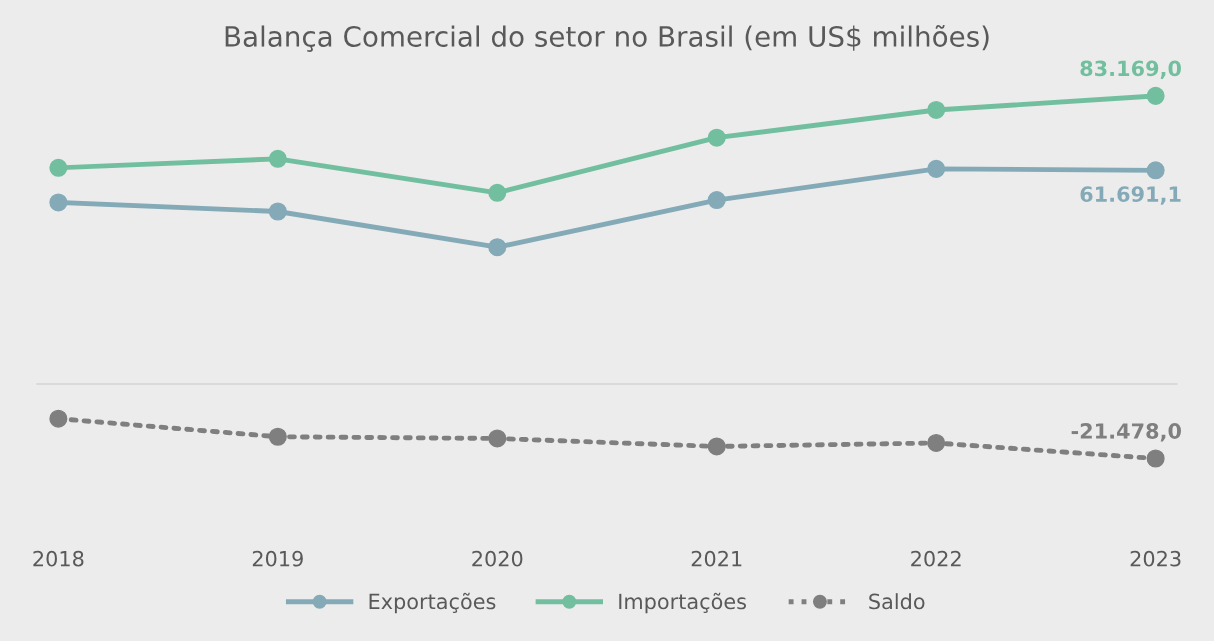 This screenshot has height=641, width=1214. I want to click on data-label: 61.691,1, so click(1130, 195).